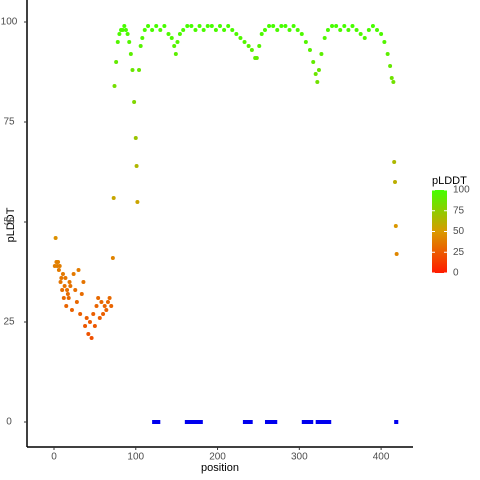 The image size is (480, 480). What do you see at coordinates (456, 273) in the screenshot?
I see `colorbar-label: 0` at bounding box center [456, 273].